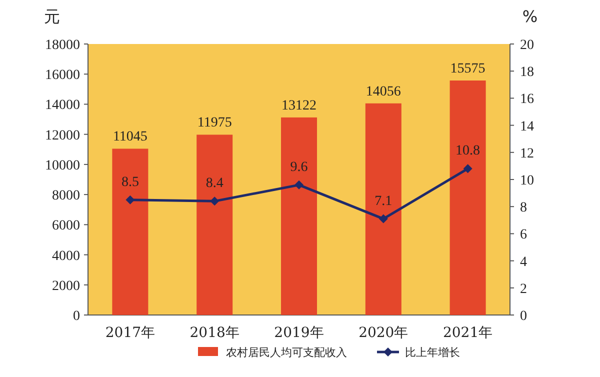 Image resolution: width=600 pixels, height=377 pixels. What do you see at coordinates (215, 184) in the screenshot?
I see `data-label: 8.4` at bounding box center [215, 184].